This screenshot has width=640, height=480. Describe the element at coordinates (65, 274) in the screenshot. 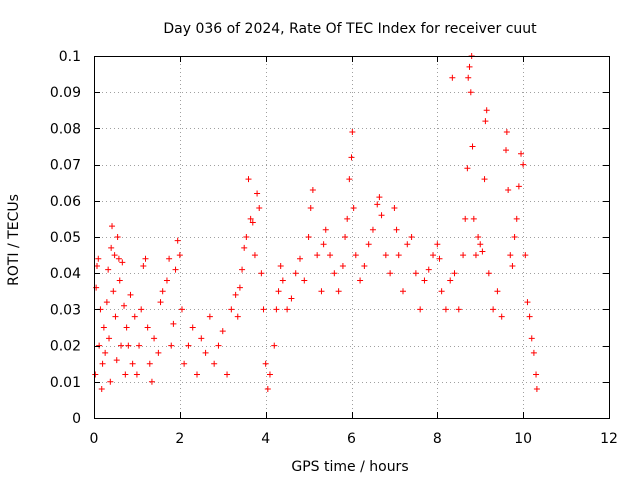

I see `y-tick-label: 0.04` at that location.